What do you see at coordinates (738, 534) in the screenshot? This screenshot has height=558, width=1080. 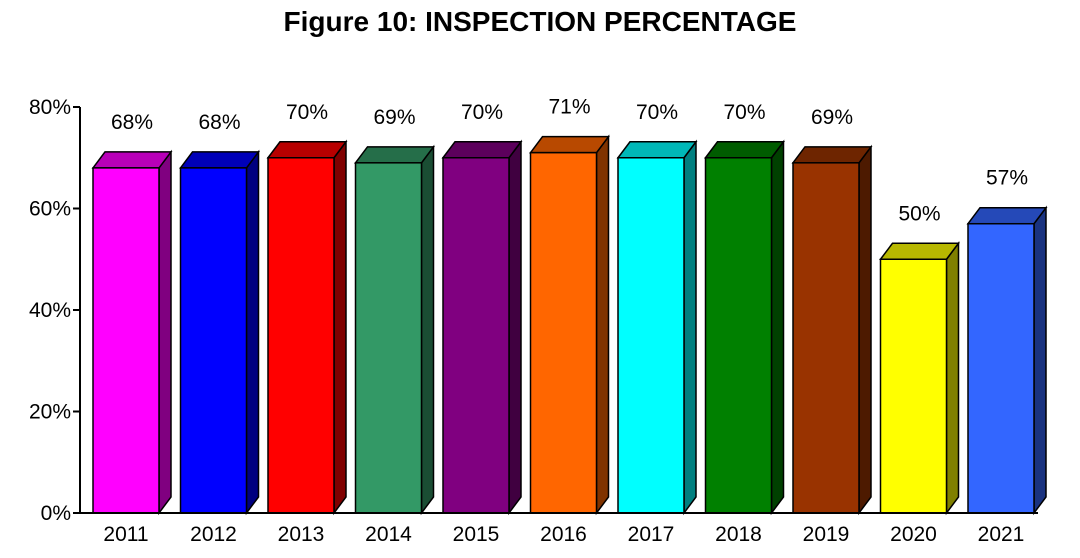 I see `x-tick-label: 2018` at bounding box center [738, 534].